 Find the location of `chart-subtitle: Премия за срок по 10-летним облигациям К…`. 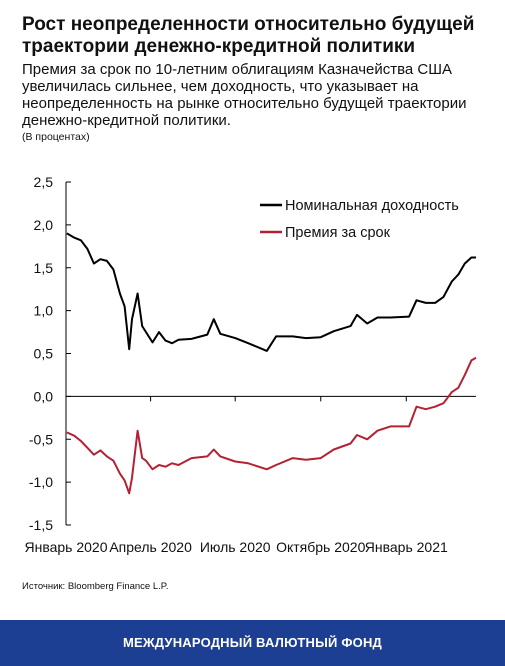

chart-subtitle: Премия за срок по 10-летним облигациям К… is located at coordinates (244, 95).